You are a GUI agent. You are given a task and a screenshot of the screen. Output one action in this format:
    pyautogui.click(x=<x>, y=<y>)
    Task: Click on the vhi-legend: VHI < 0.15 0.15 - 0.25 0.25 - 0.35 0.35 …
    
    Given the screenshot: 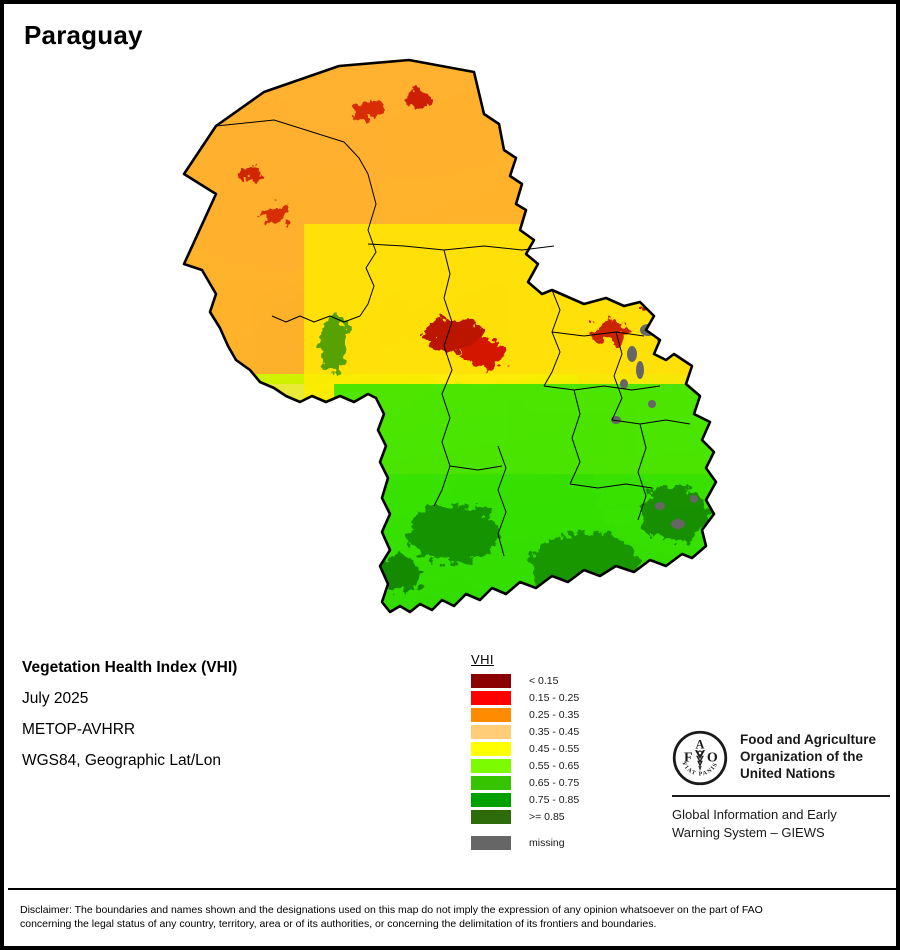 What is the action you would take?
    pyautogui.click(x=525, y=752)
    